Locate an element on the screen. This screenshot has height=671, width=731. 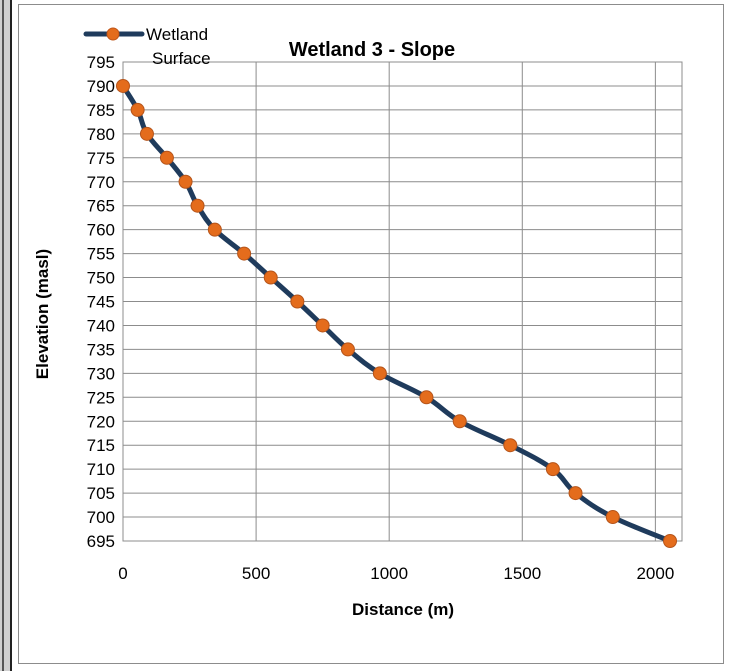
x-tick-label: 1500 is located at coordinates (522, 573).